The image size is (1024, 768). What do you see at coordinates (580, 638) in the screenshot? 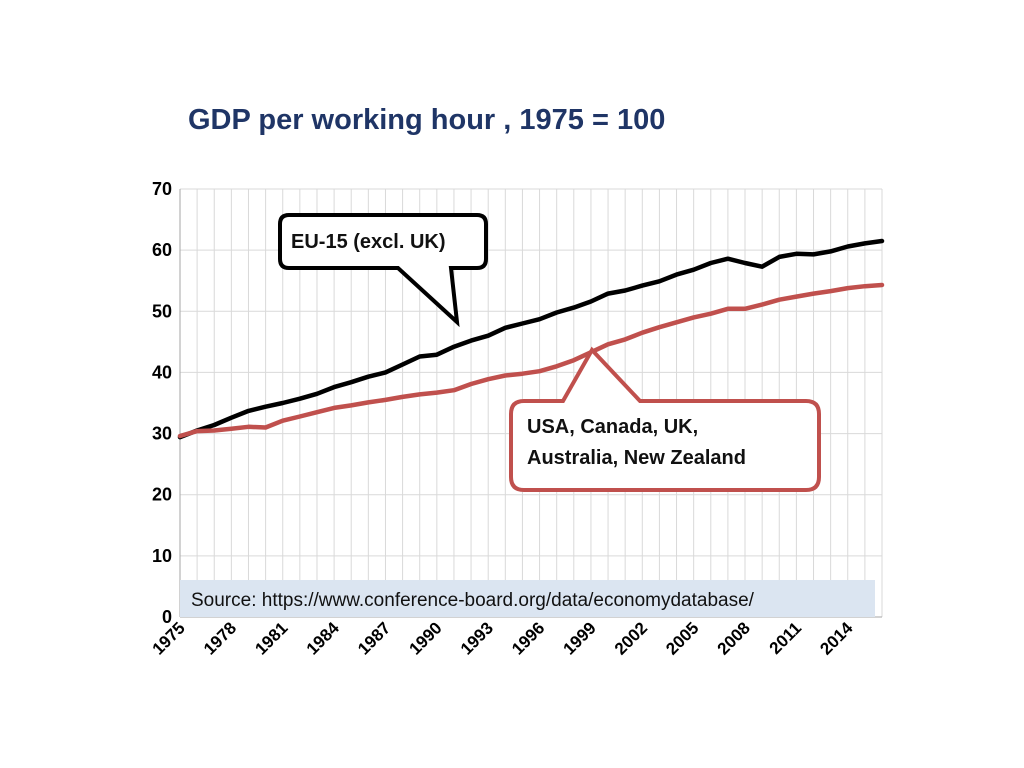
I see `x-tick-label: 1999` at bounding box center [580, 638].